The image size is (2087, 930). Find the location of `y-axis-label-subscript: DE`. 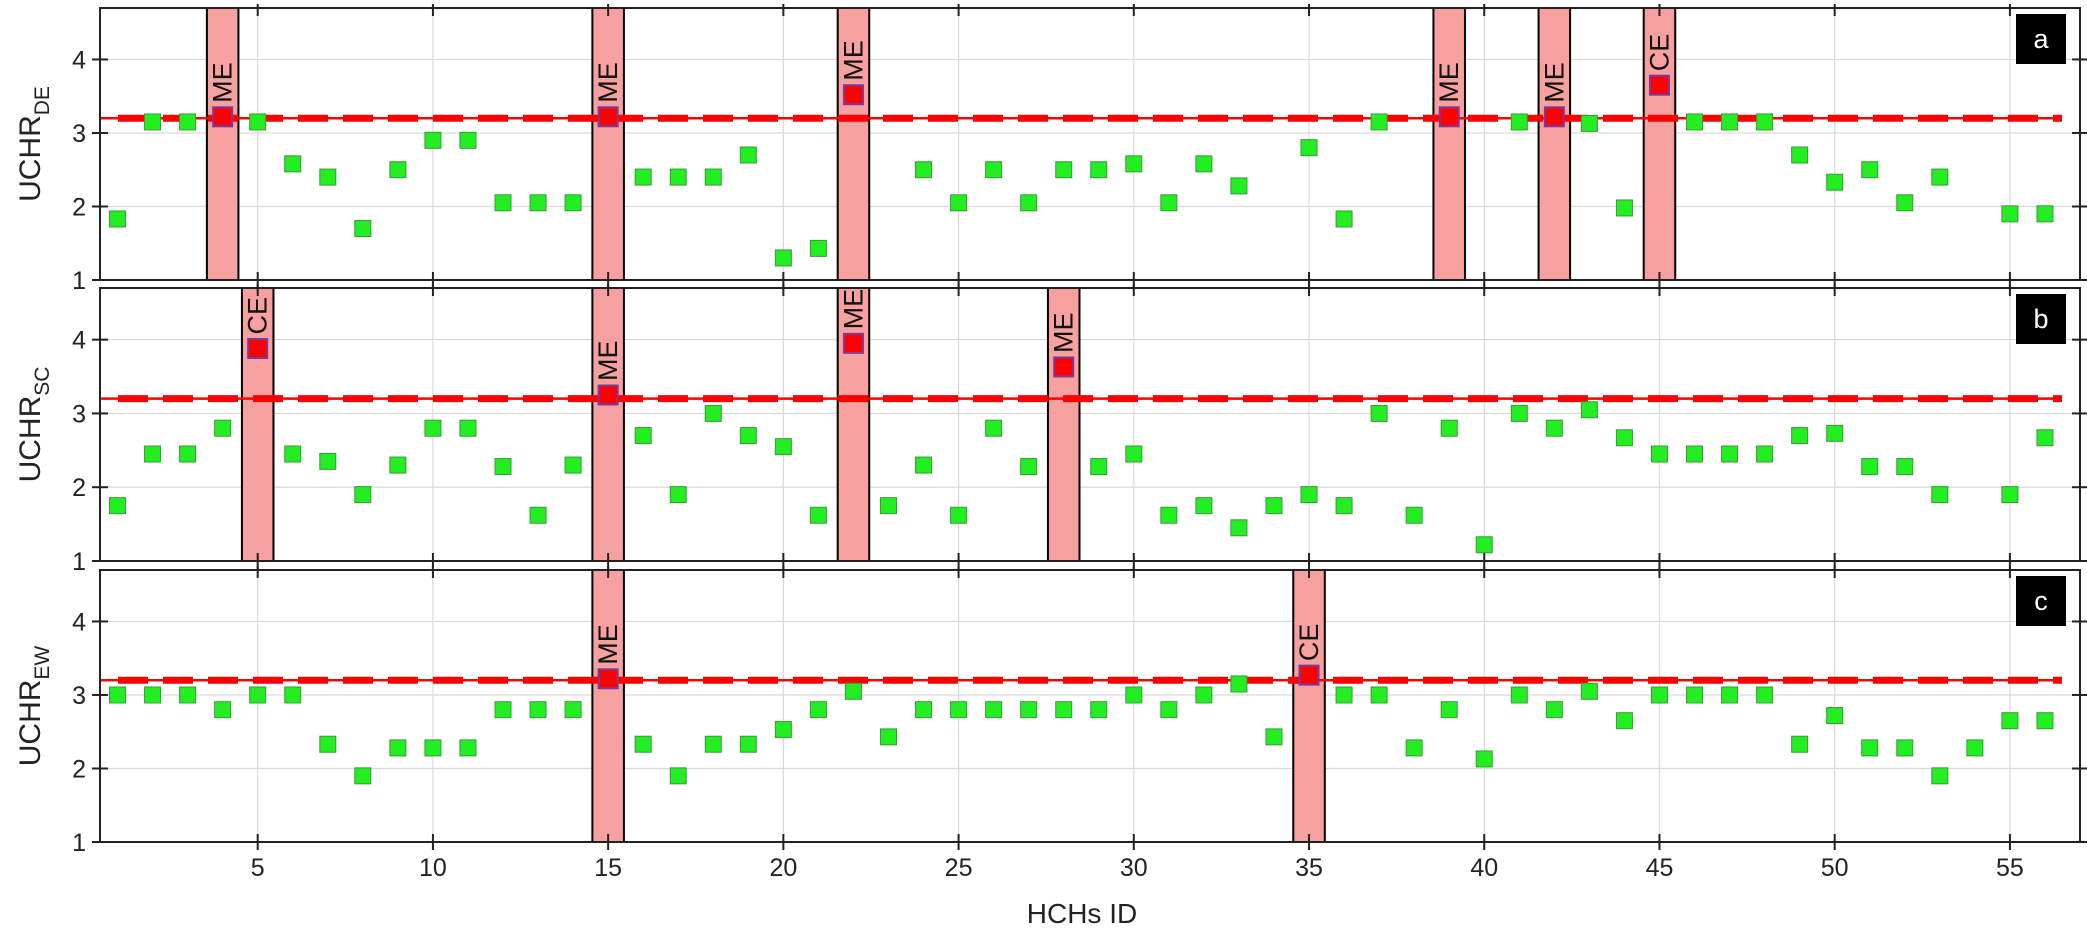

y-axis-label-subscript: DE is located at coordinates (42, 100).